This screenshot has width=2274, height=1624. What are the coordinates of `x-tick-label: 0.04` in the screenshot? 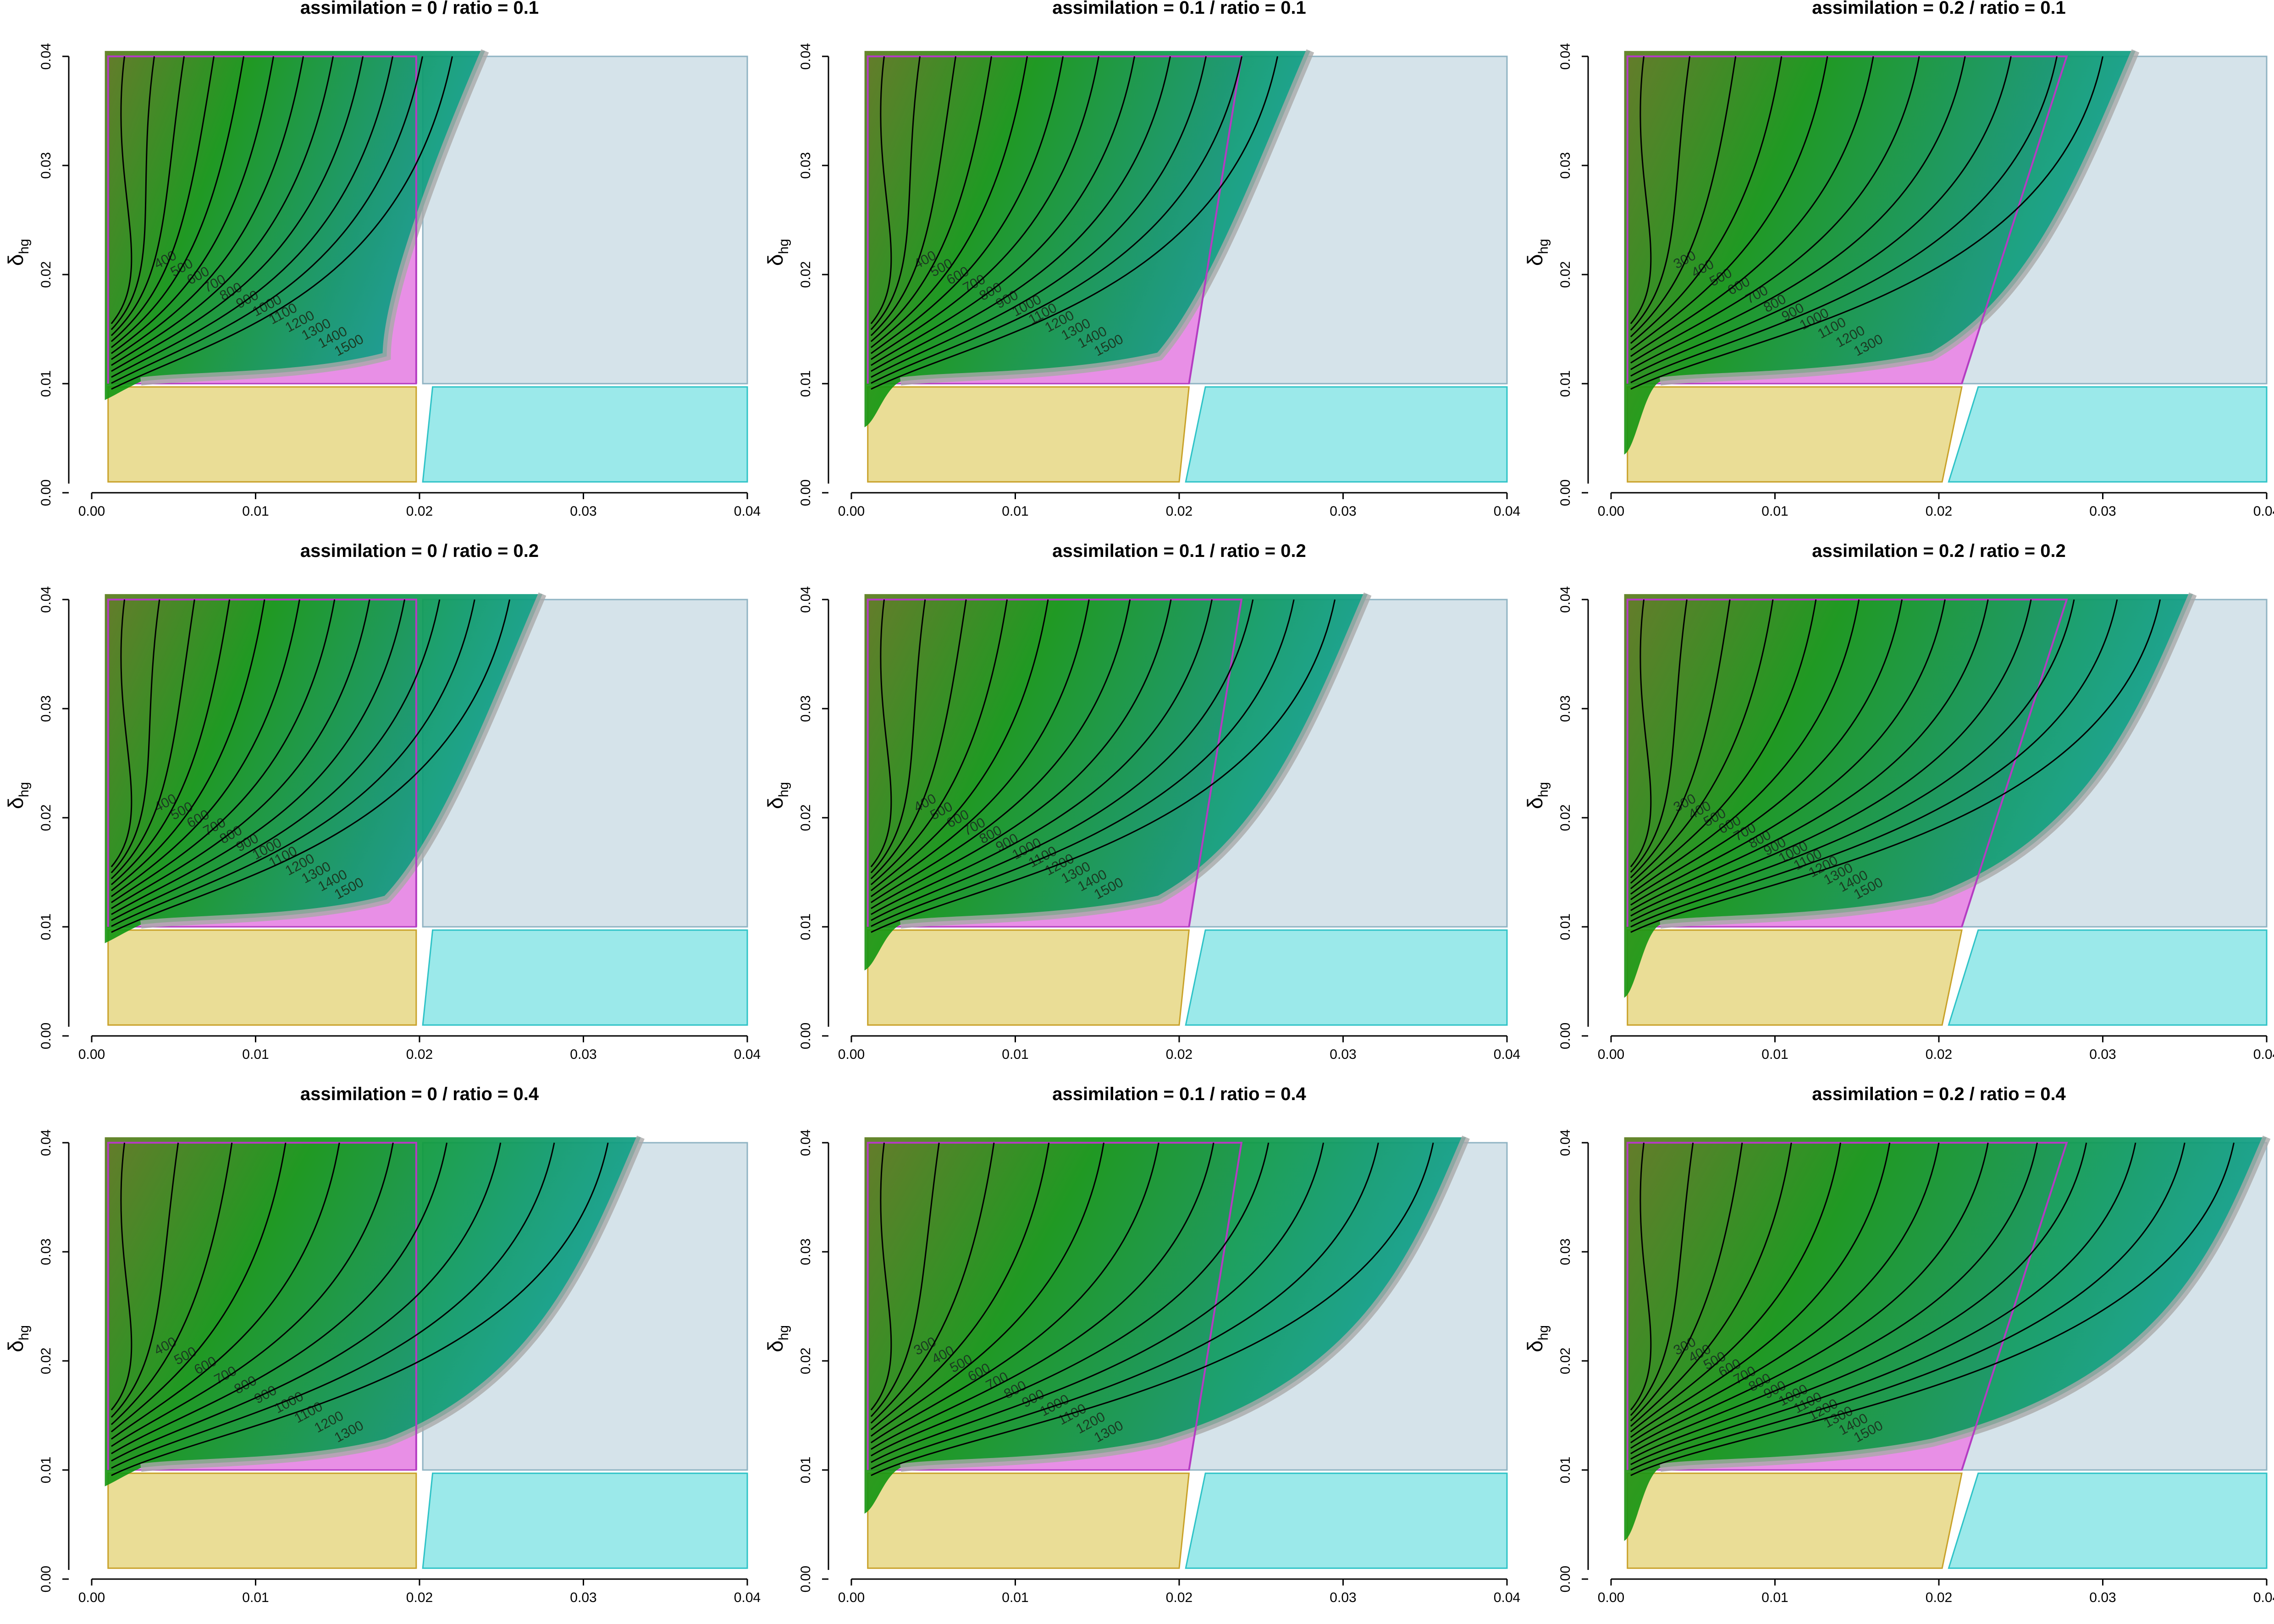 It's located at (747, 511).